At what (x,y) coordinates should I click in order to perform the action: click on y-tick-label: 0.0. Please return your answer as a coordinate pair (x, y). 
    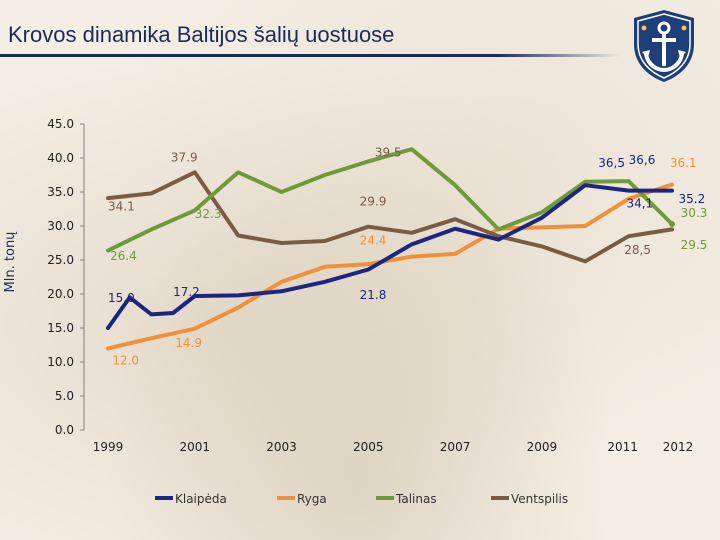
    Looking at the image, I should click on (64, 430).